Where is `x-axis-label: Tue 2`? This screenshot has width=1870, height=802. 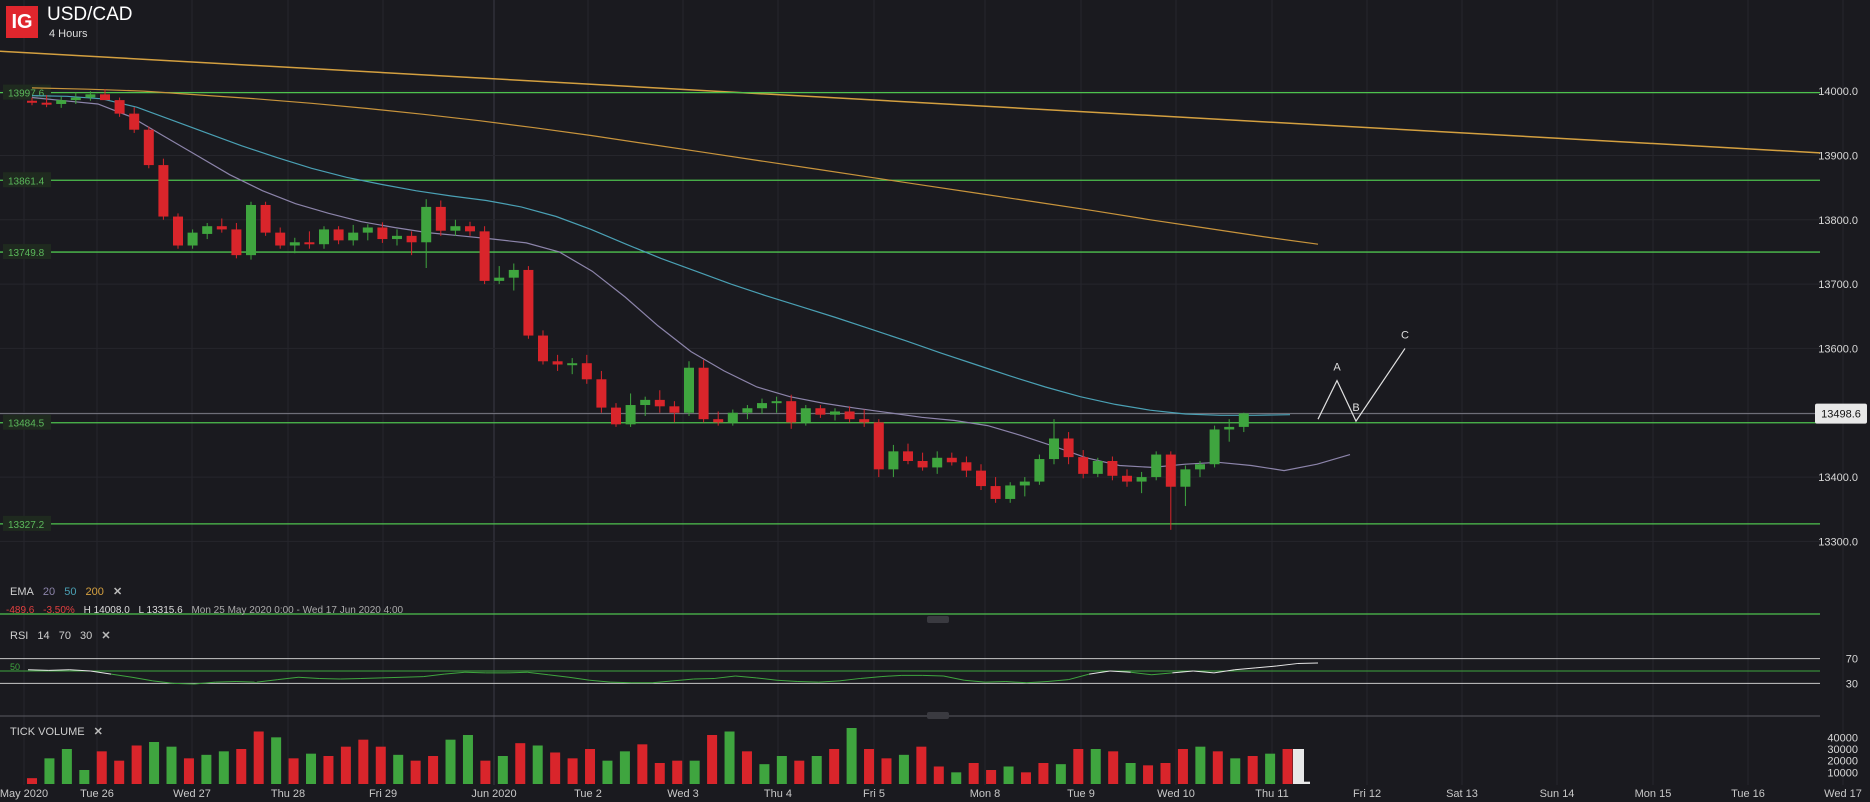
x-axis-label: Tue 2 is located at coordinates (588, 794).